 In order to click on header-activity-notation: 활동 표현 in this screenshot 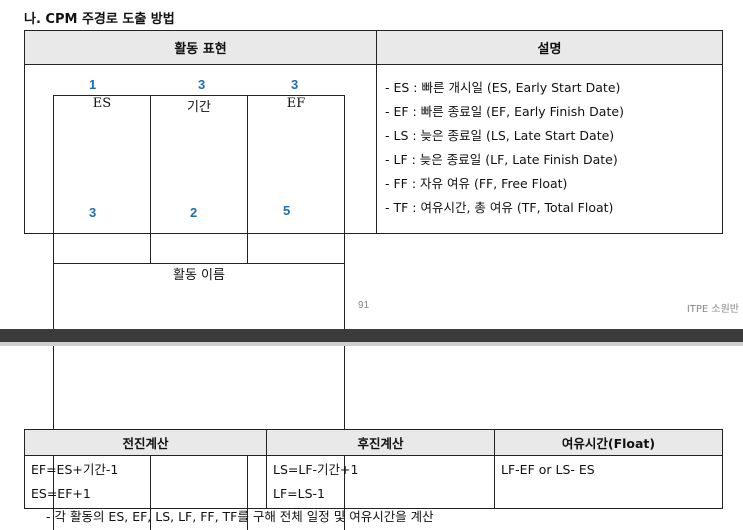, I will do `click(200, 47)`.